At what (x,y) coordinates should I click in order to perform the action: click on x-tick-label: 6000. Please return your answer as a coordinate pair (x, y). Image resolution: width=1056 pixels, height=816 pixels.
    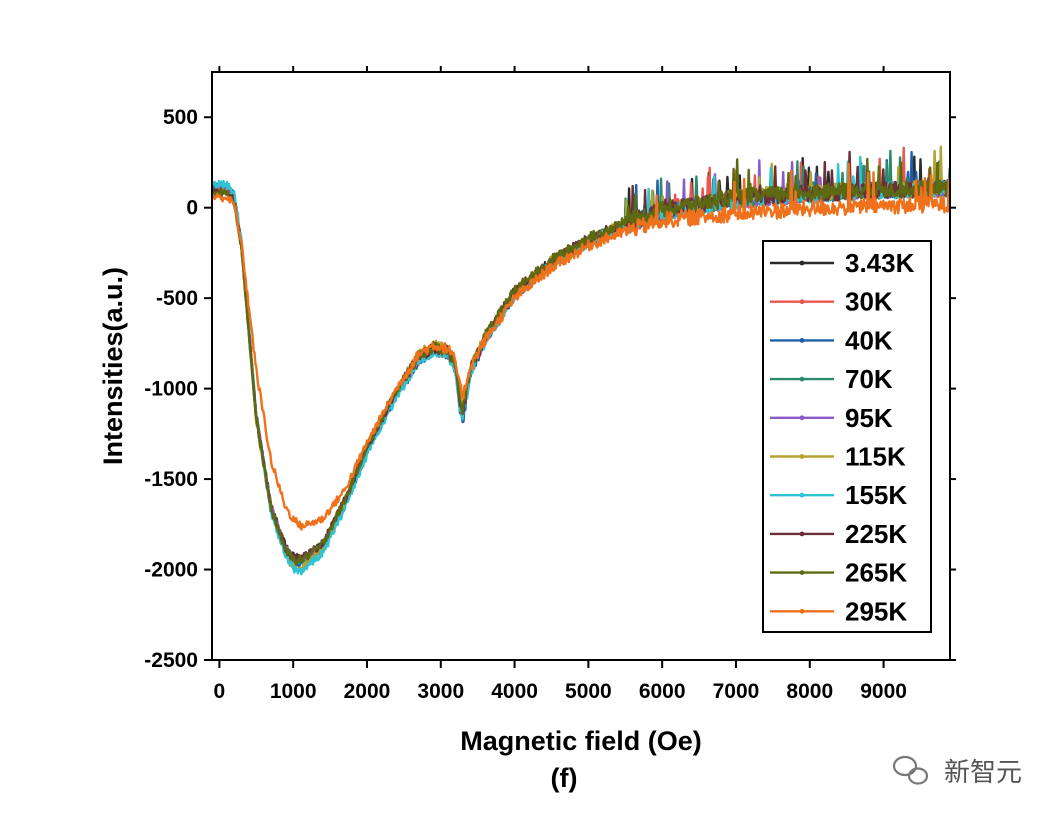
    Looking at the image, I should click on (662, 691).